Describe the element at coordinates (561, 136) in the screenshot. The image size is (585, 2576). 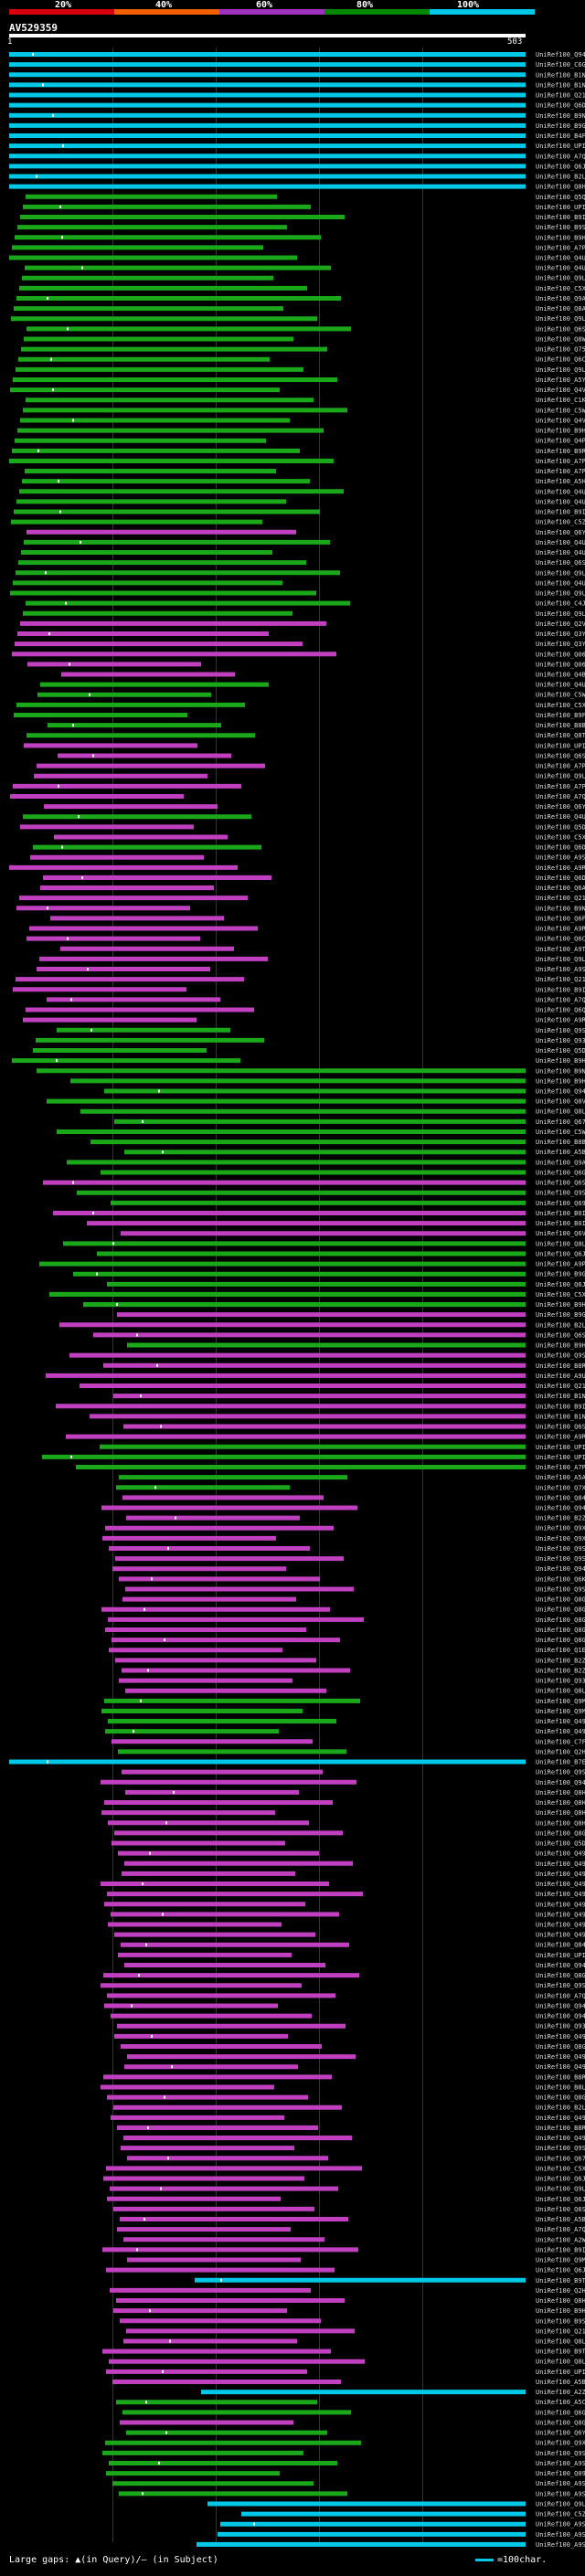
I see `hit-label: UniRef100_B4FUS7` at that location.